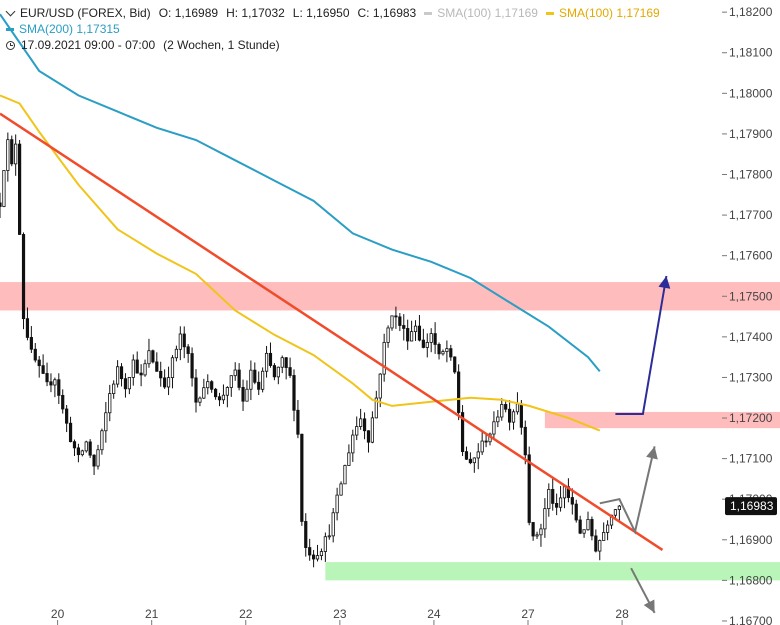  What do you see at coordinates (751, 215) in the screenshot?
I see `y-tick-label: 1,17700` at bounding box center [751, 215].